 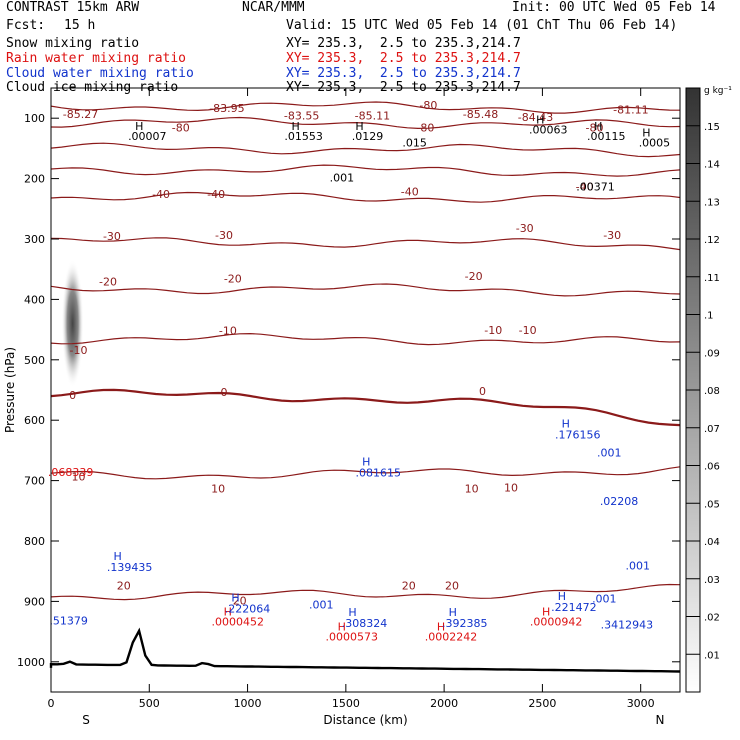 What do you see at coordinates (34, 118) in the screenshot?
I see `y-tick-label: 100` at bounding box center [34, 118].